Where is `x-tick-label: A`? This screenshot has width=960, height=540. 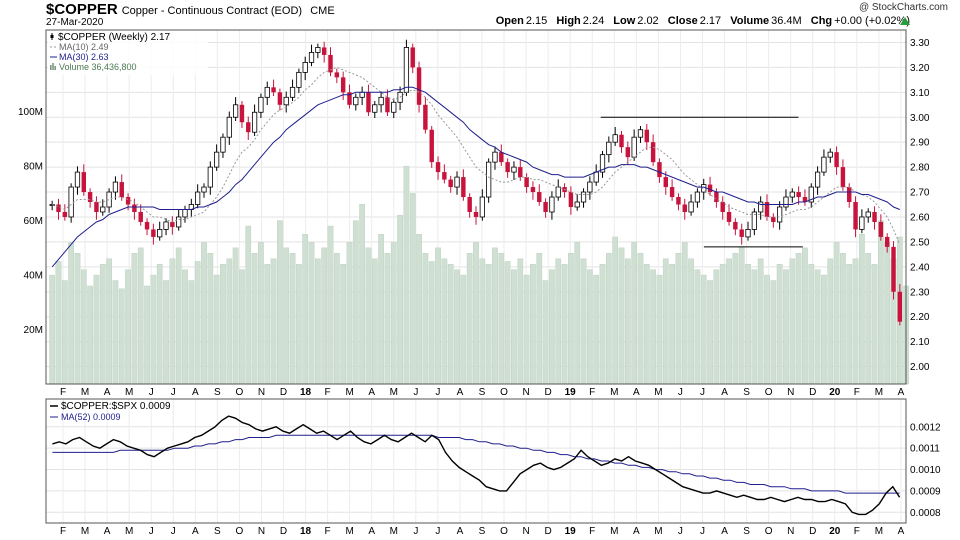
x-tick-label: A is located at coordinates (724, 392).